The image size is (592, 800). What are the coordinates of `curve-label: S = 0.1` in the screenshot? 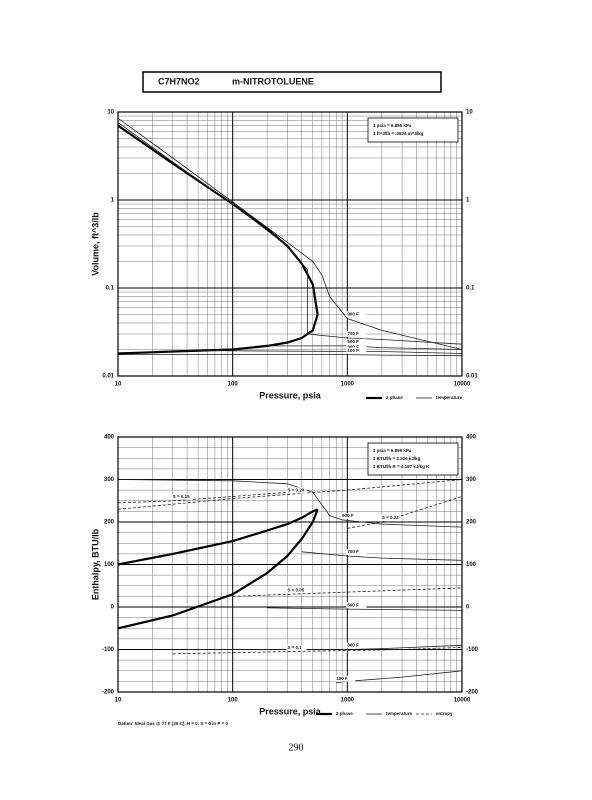 It's located at (294, 647).